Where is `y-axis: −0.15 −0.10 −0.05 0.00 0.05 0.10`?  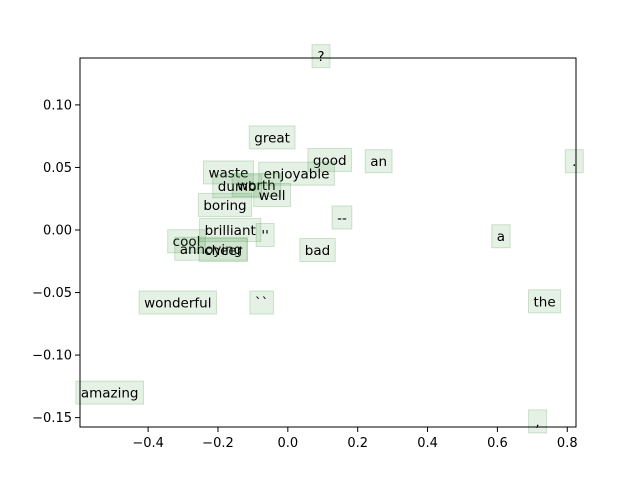
y-axis: −0.15 −0.10 −0.05 0.00 0.05 0.10 is located at coordinates (56, 262).